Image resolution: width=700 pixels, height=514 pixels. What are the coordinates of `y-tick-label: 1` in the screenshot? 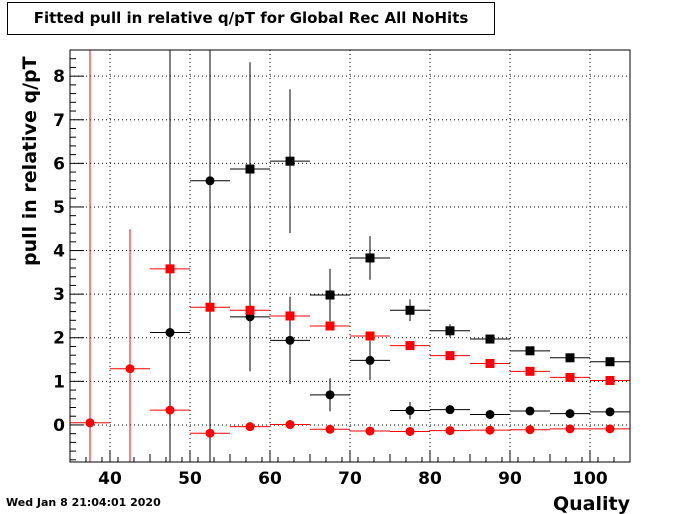 It's located at (59, 382).